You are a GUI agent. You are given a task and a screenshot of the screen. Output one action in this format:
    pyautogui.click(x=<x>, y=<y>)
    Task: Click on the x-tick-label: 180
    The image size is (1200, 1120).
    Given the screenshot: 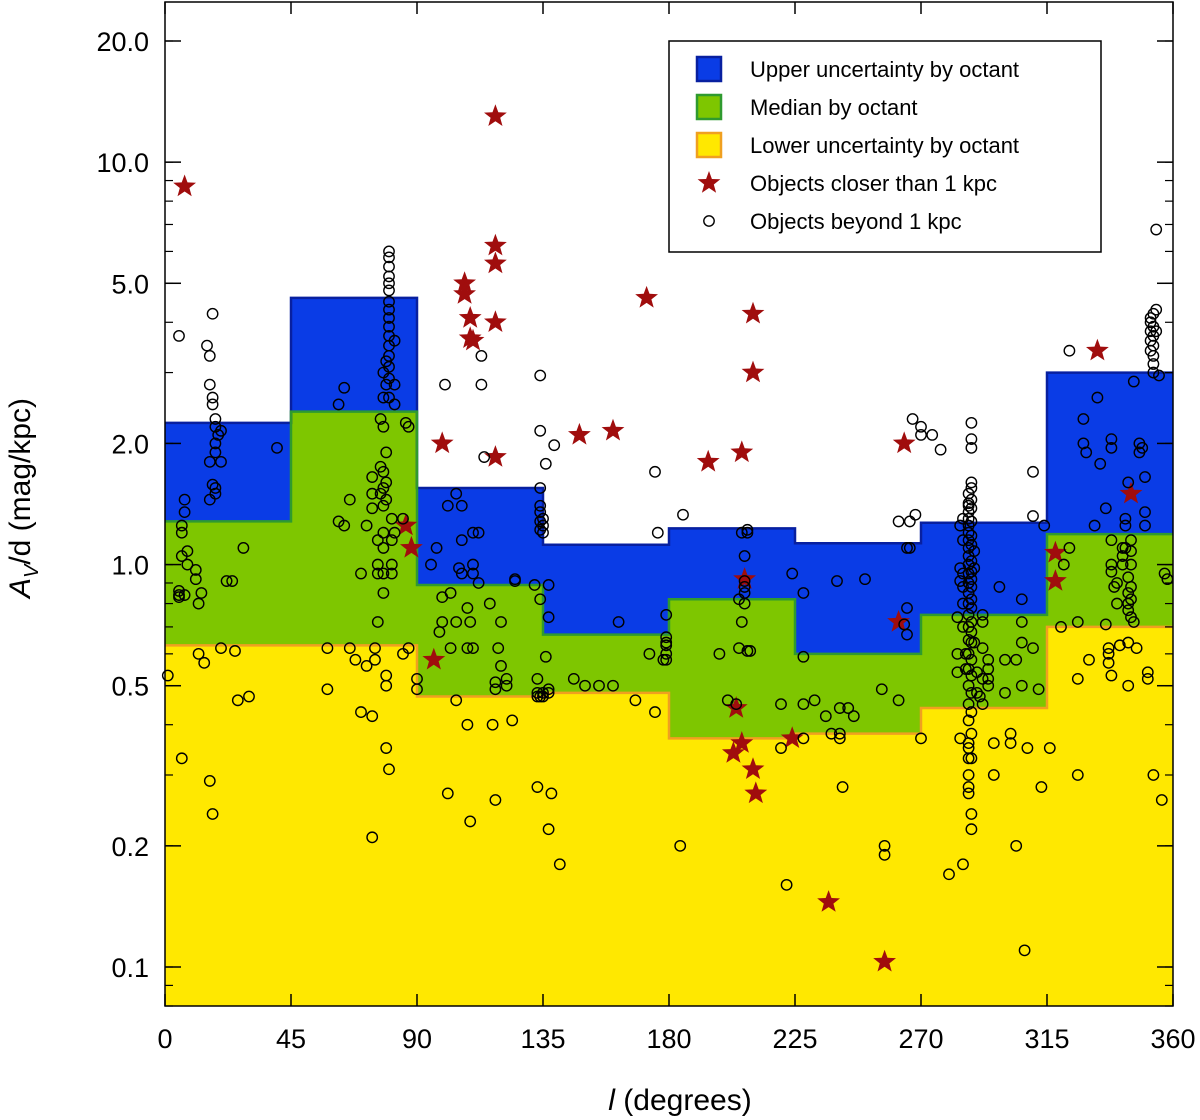 What is the action you would take?
    pyautogui.click(x=668, y=1039)
    